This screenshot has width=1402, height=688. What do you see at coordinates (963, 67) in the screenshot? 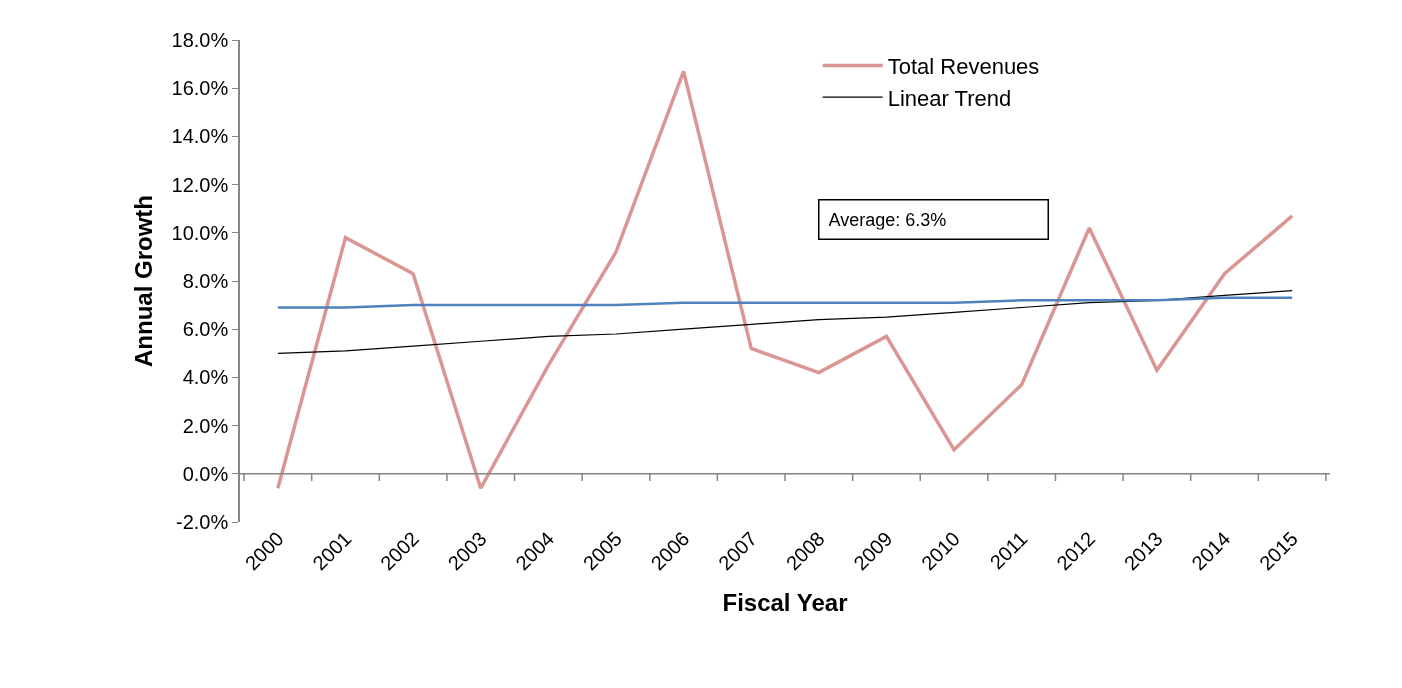
I see `legend-label: Total Revenues` at bounding box center [963, 67].